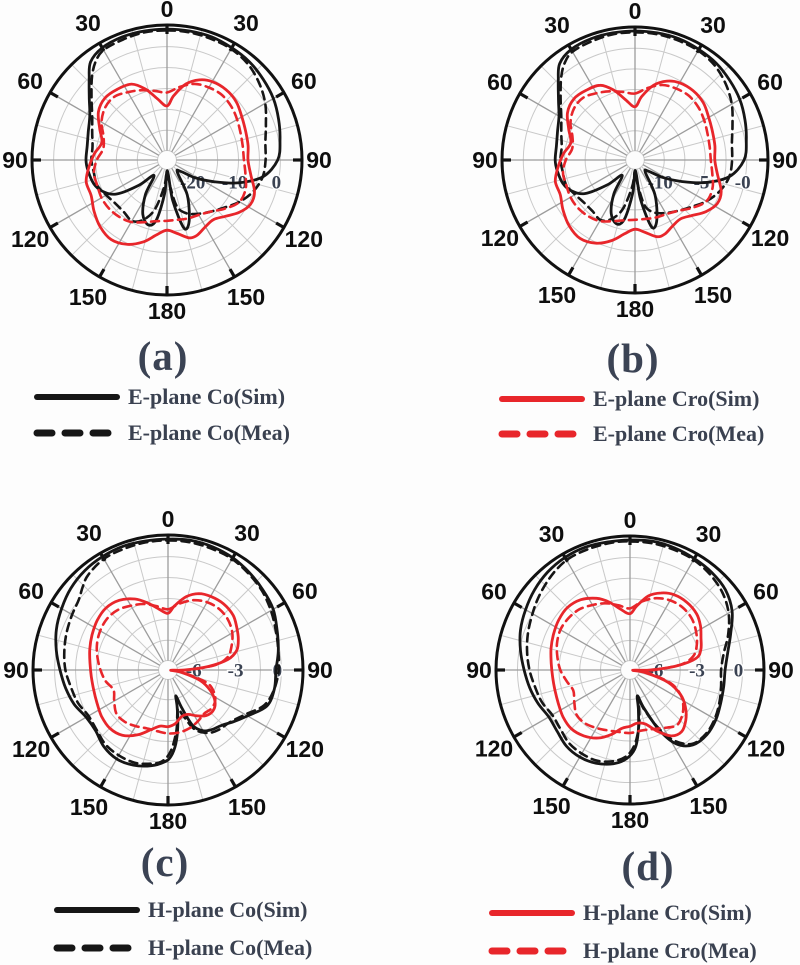 The width and height of the screenshot is (800, 965). I want to click on legend-label: E-plane Cro(Sim), so click(676, 398).